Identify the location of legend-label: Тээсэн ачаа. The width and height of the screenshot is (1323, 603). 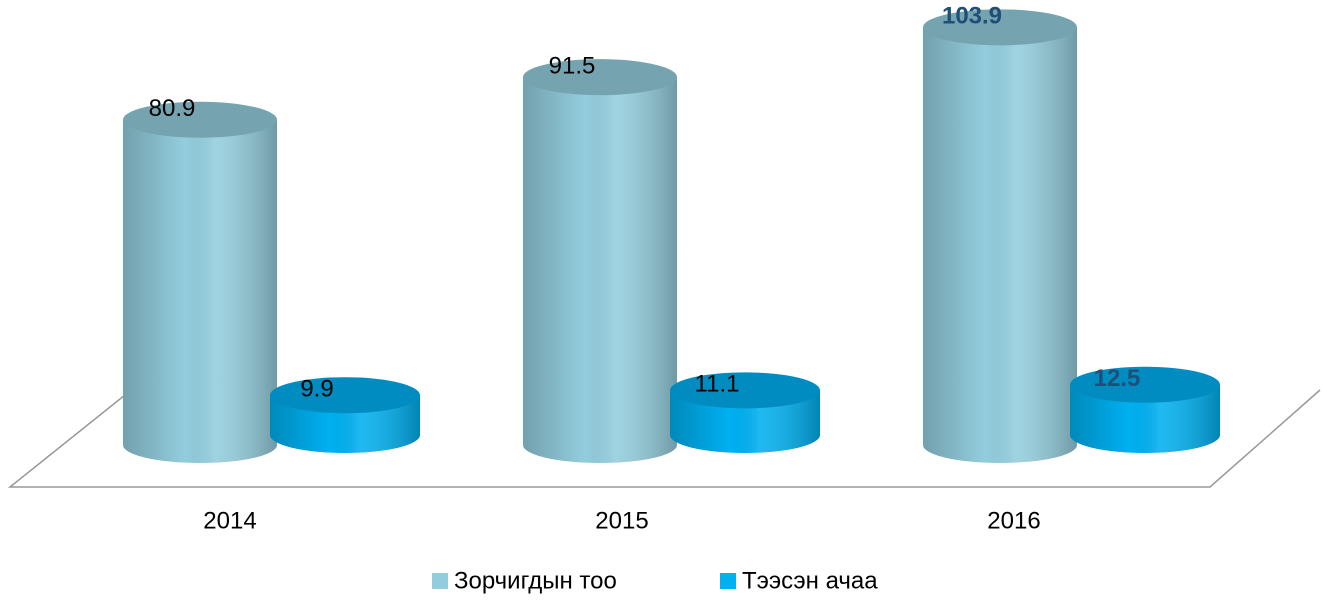
(810, 580).